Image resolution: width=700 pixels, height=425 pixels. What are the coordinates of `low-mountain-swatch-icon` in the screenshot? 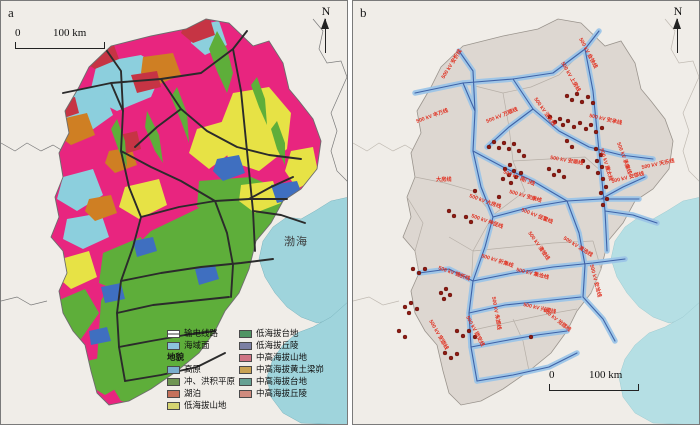 It's located at (173, 405).